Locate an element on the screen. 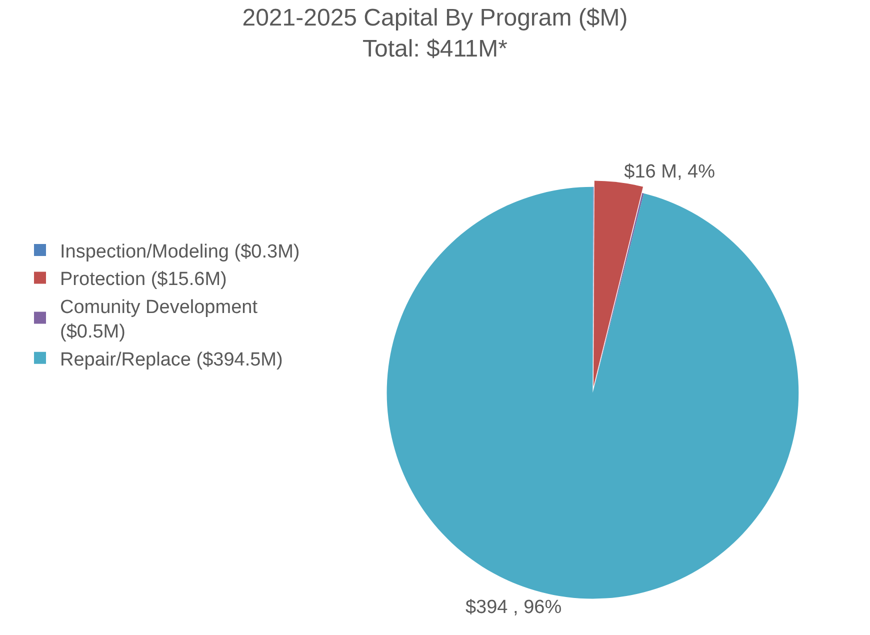 This screenshot has width=870, height=635. chart-subtitle: Total: $411M* is located at coordinates (435, 49).